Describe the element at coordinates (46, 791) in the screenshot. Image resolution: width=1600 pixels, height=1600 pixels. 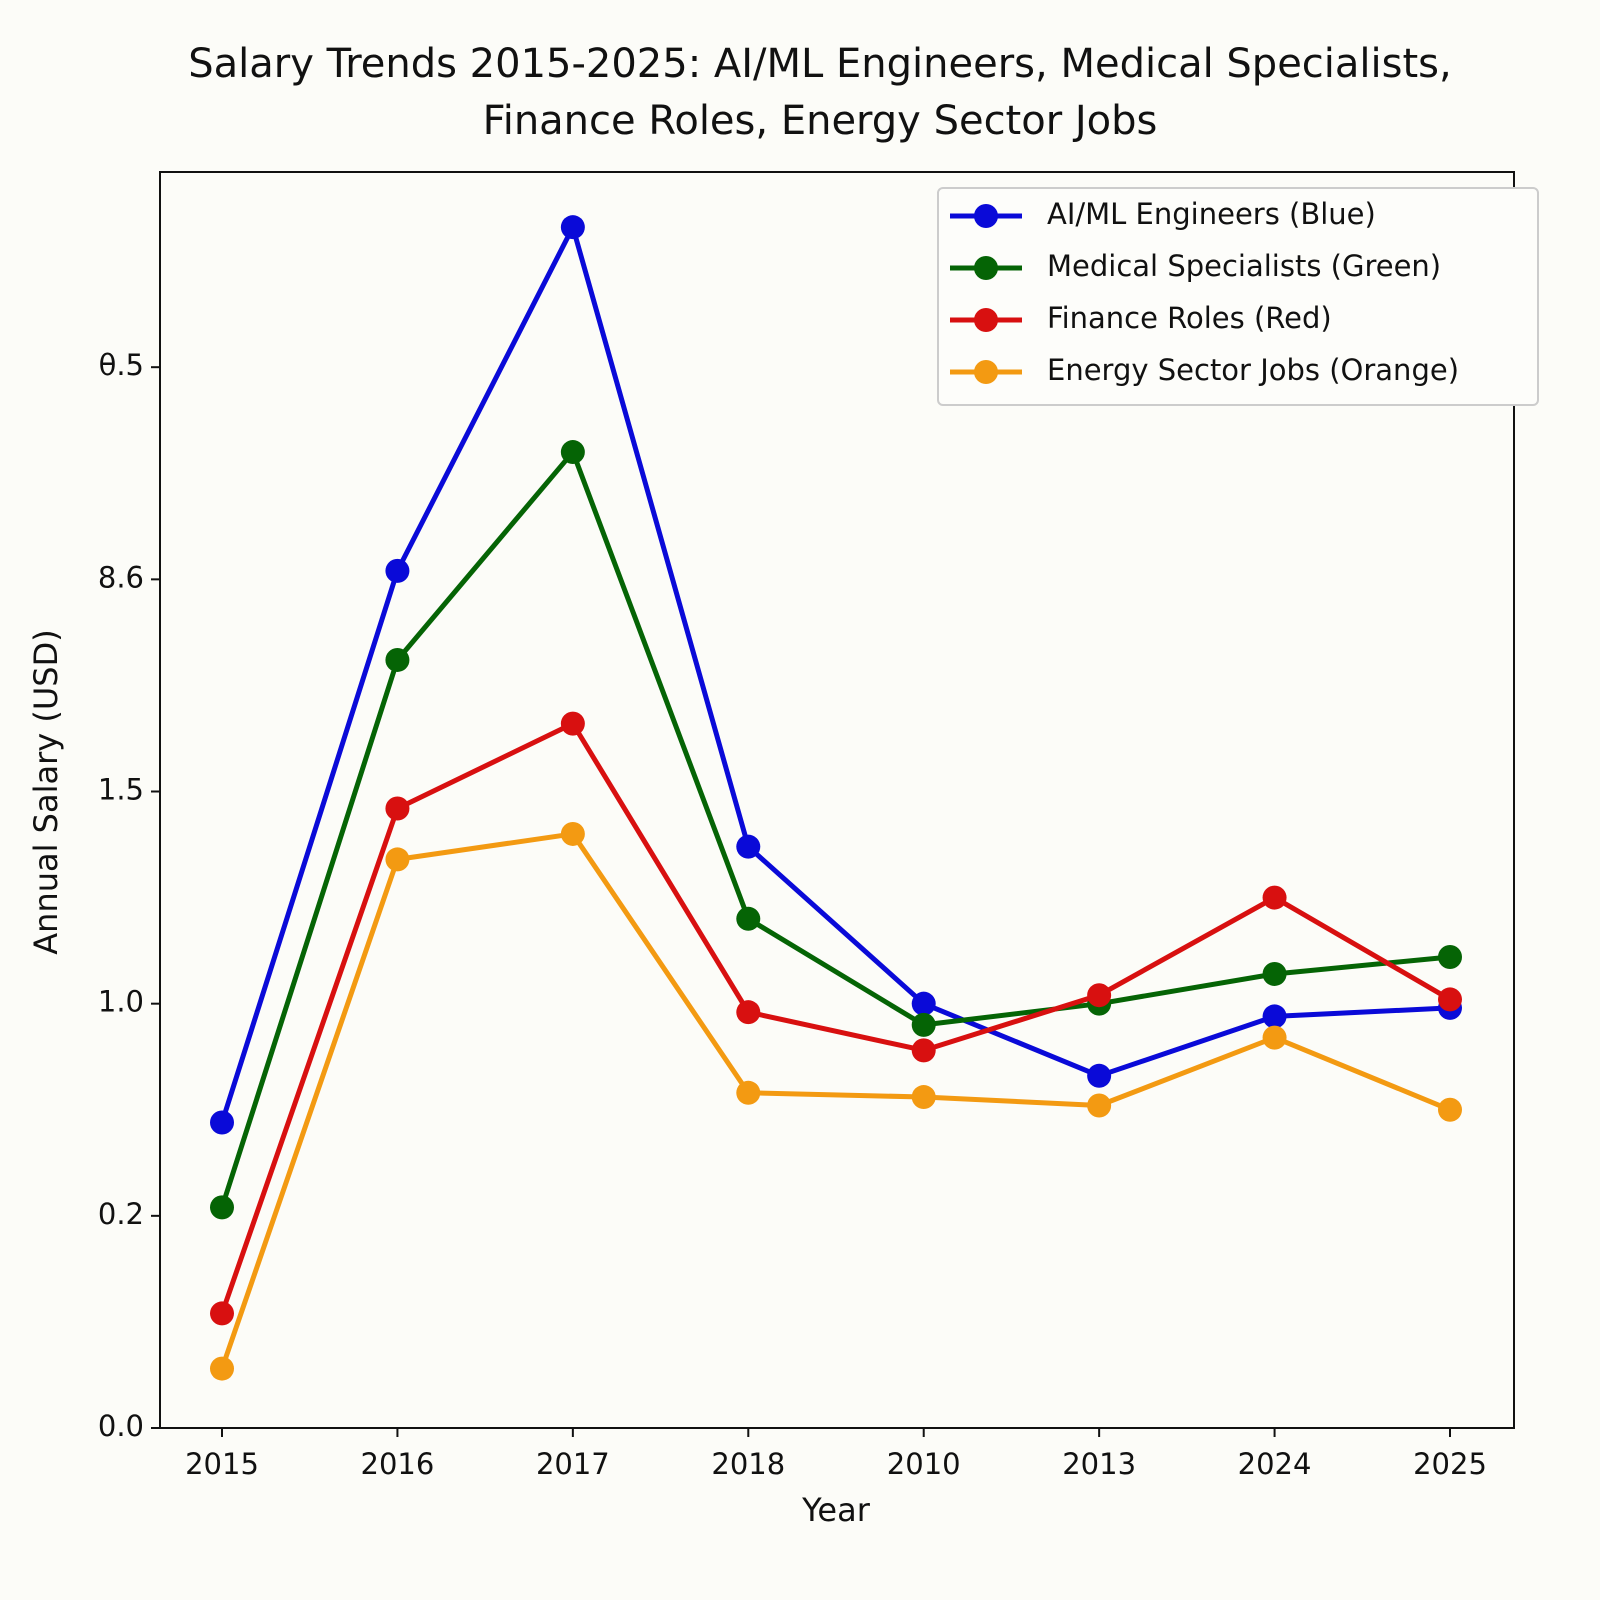
I see `y-axis-label: Annual Salary (USD)` at that location.